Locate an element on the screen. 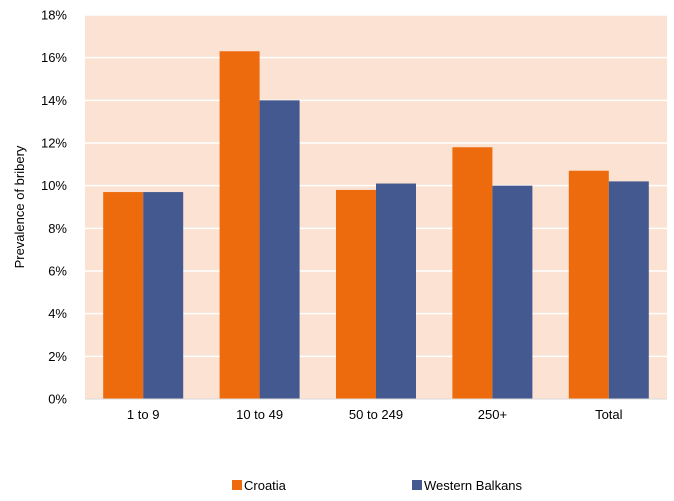  y-tick-label: 6% is located at coordinates (57, 271).